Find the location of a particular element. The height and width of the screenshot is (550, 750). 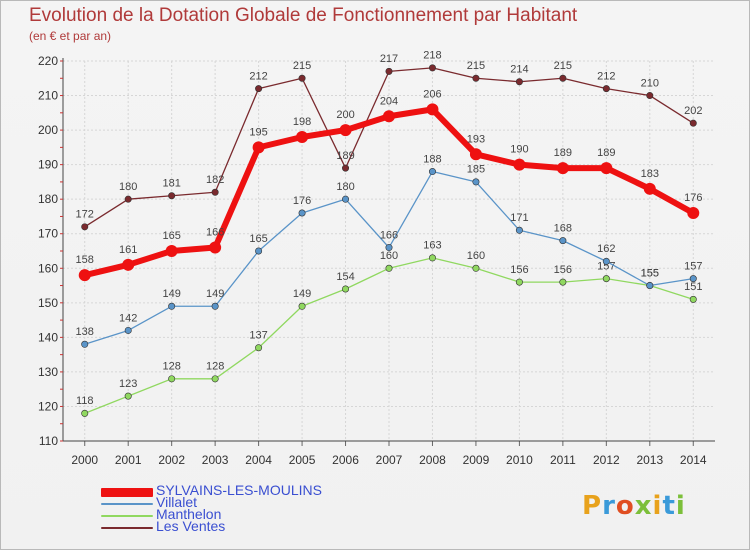

data-label-sylvains-les-moulins: 165 is located at coordinates (171, 236).